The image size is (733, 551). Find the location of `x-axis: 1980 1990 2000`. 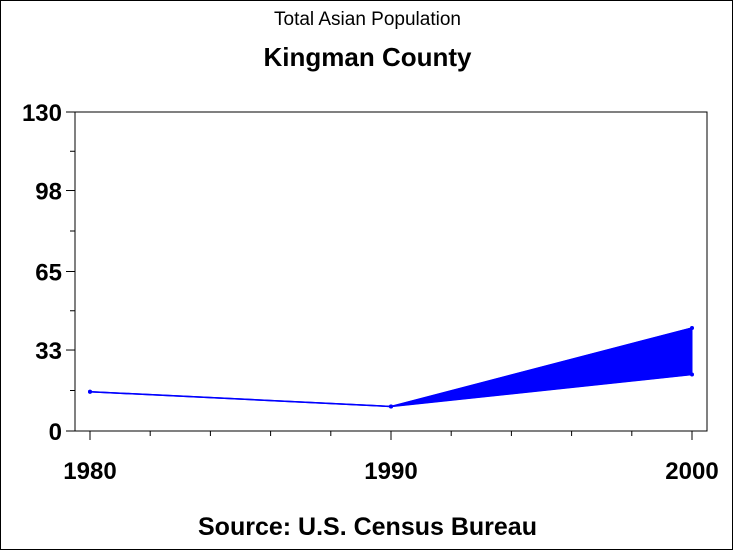

x-axis: 1980 1990 2000 is located at coordinates (391, 458).